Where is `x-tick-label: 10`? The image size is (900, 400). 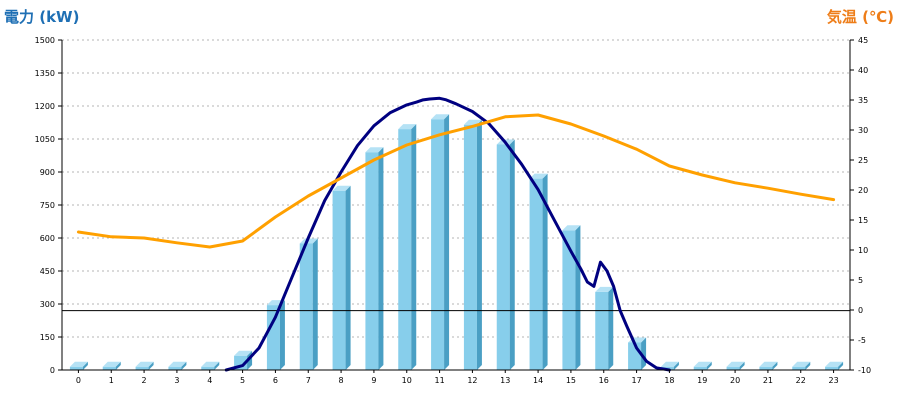 x-tick-label: 10 is located at coordinates (407, 380).